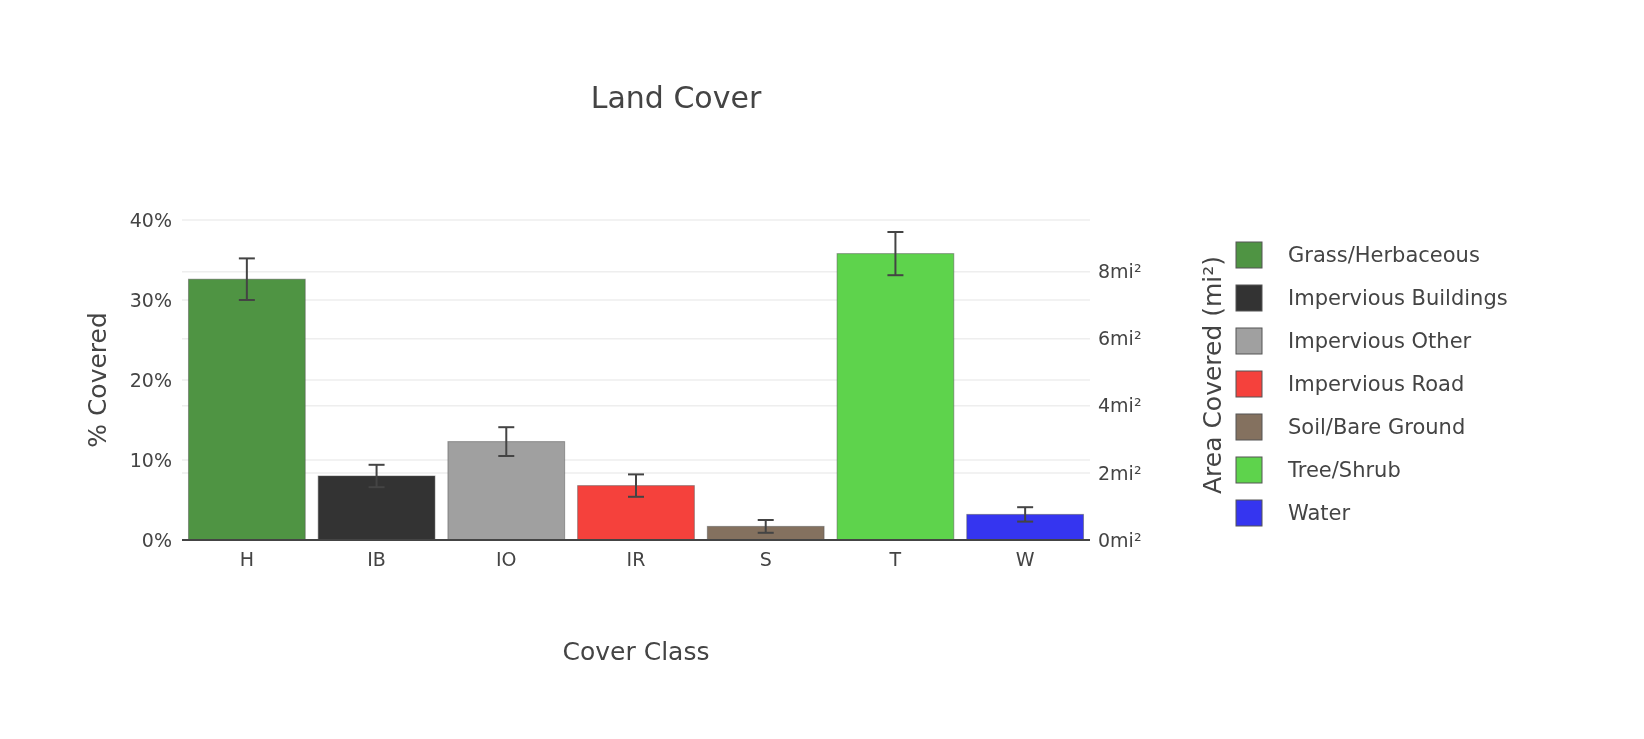 Image resolution: width=1644 pixels, height=739 pixels. Describe the element at coordinates (1376, 384) in the screenshot. I see `legend-label: Impervious Road` at that location.